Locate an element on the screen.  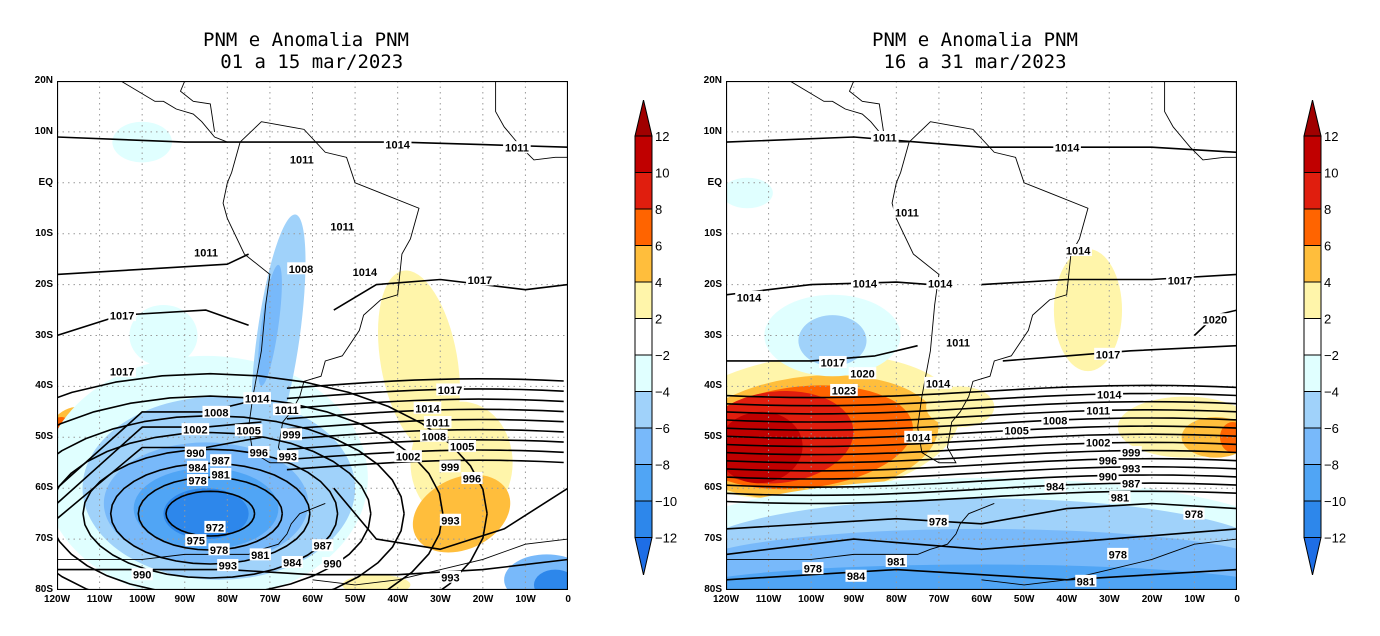
contour-label: 993 is located at coordinates (288, 457).